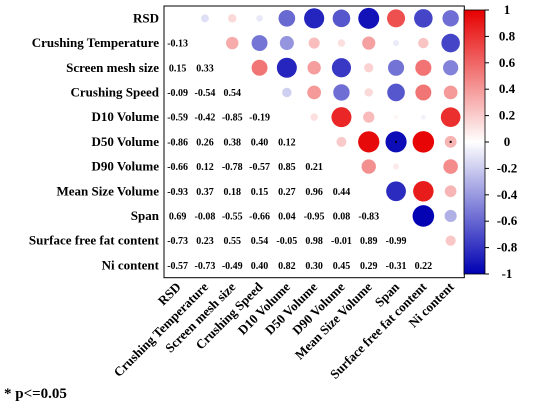  Describe the element at coordinates (259, 167) in the screenshot. I see `coefficient-label: -0.57` at that location.